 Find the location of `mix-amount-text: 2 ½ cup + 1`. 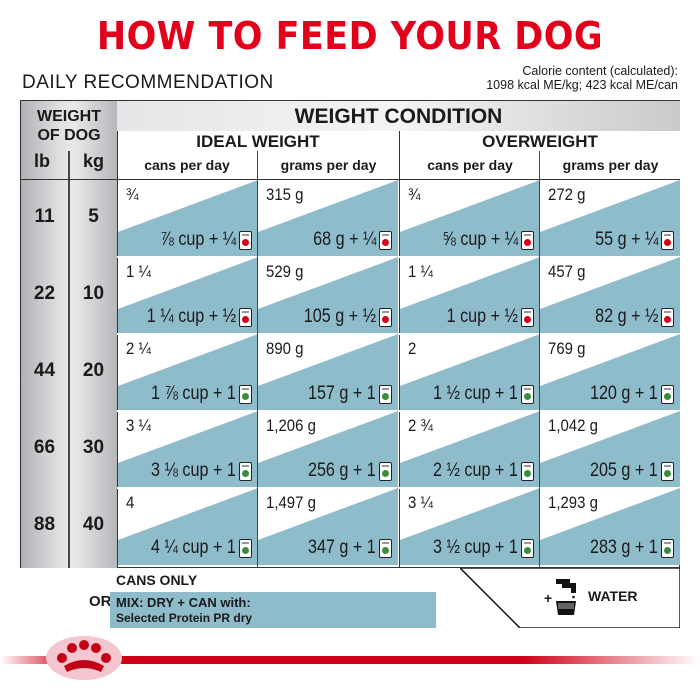

mix-amount-text: 2 ½ cup + 1 is located at coordinates (475, 470).